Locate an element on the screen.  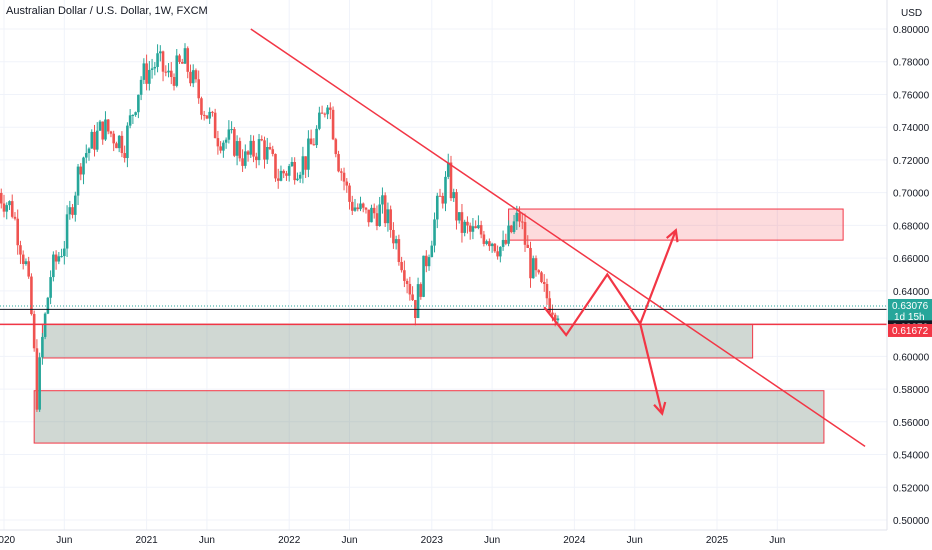
price-tick-label: 0.60000 is located at coordinates (911, 357).